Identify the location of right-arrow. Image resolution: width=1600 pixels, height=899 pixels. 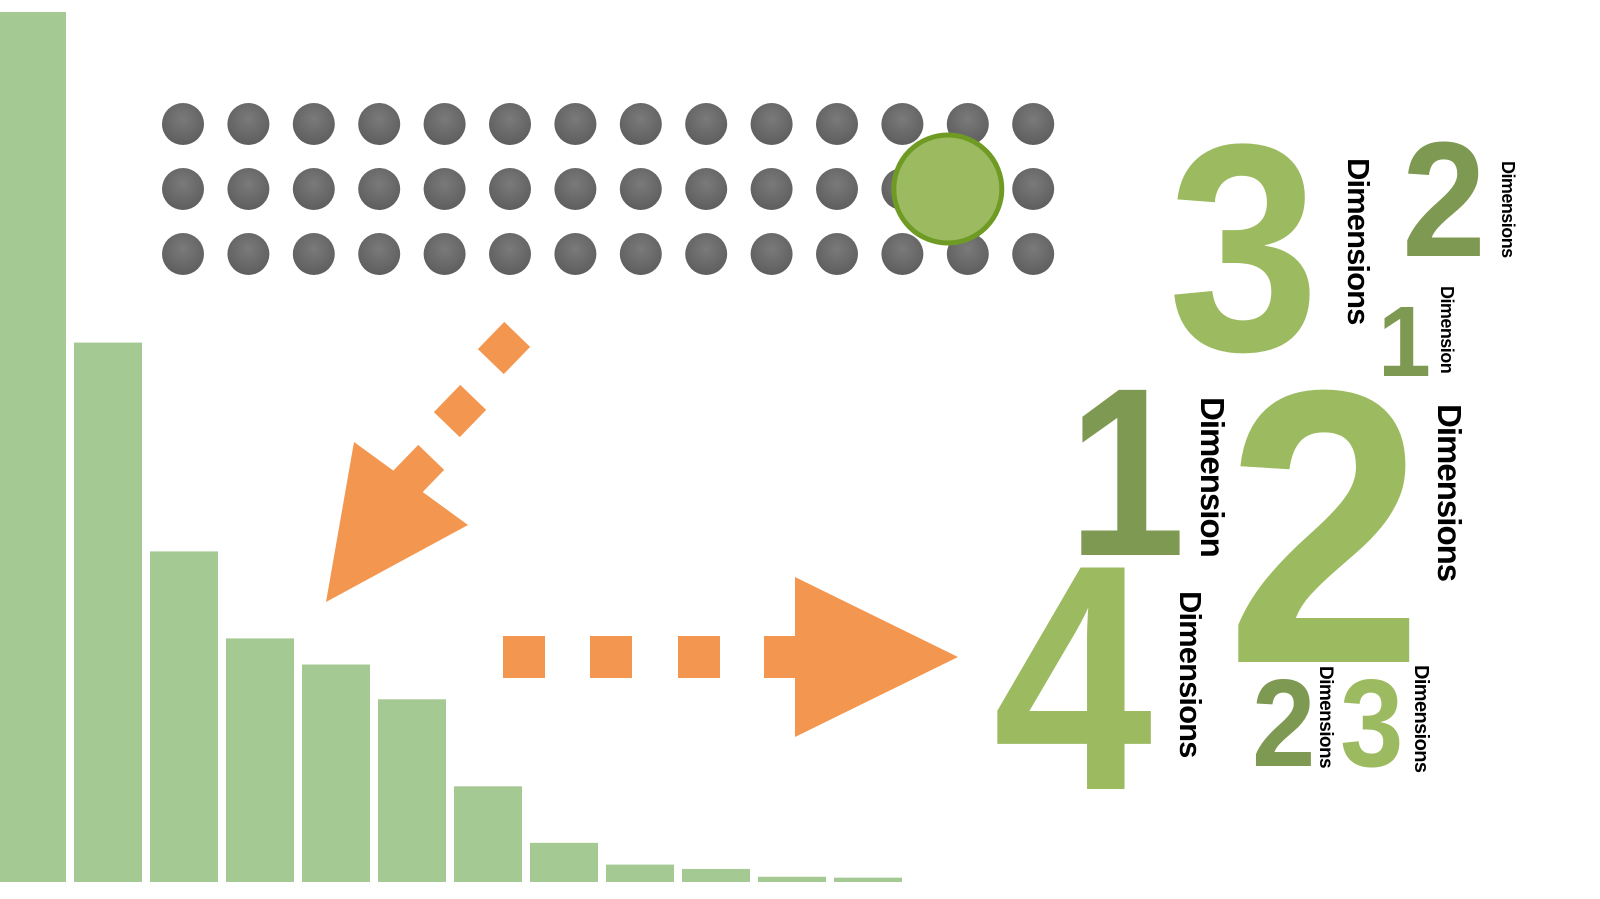
(730, 657).